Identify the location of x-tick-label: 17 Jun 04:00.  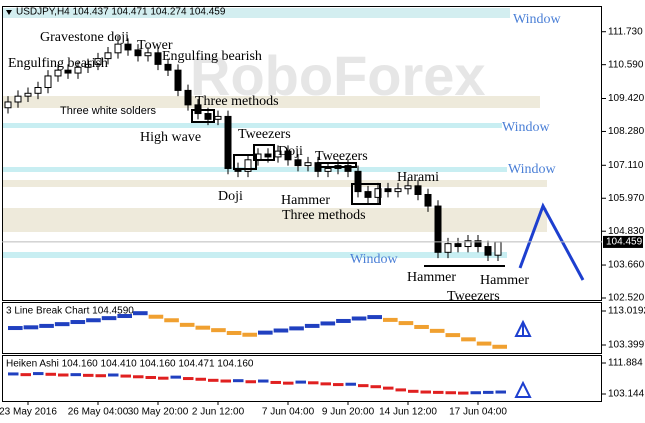
(478, 412).